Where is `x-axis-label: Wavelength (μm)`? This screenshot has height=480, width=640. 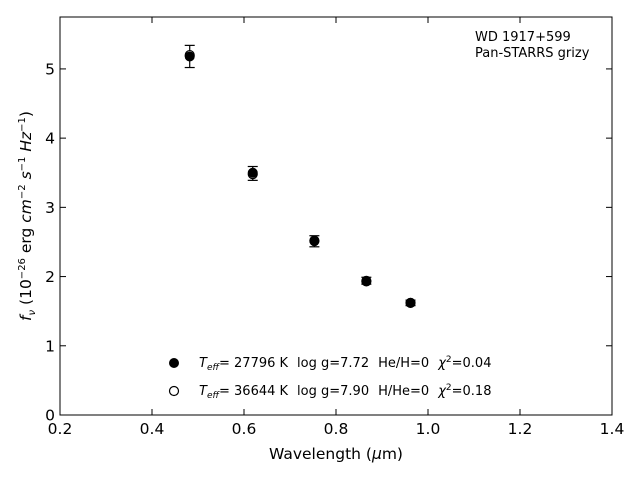
x-axis-label: Wavelength (μm) is located at coordinates (336, 454).